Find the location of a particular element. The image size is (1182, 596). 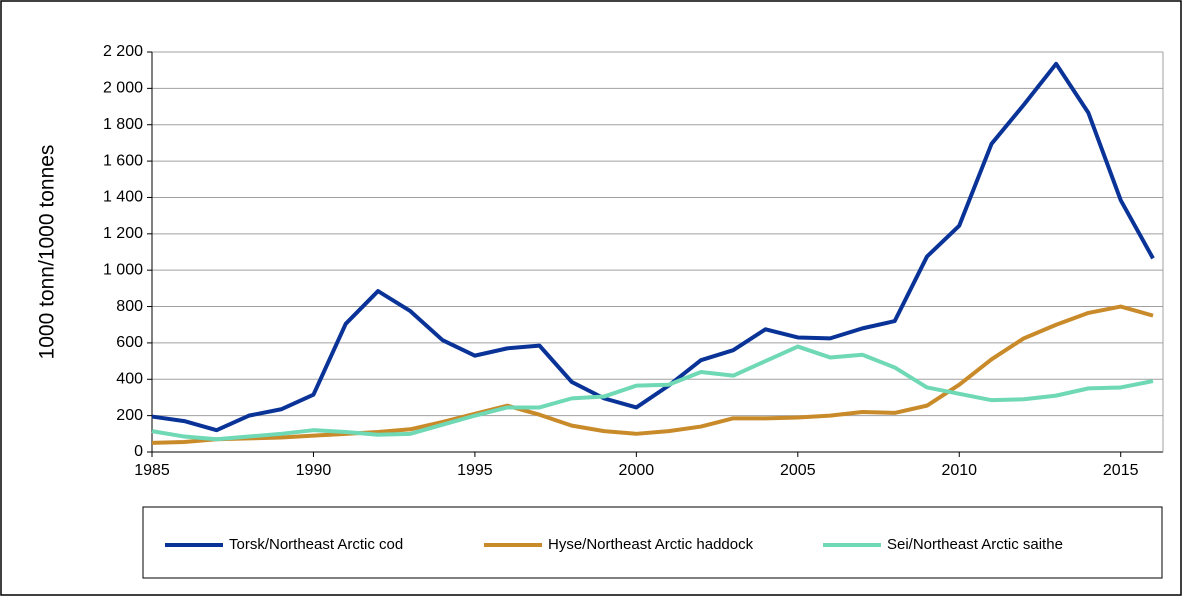

y-tick-label: 1 000 is located at coordinates (123, 269).